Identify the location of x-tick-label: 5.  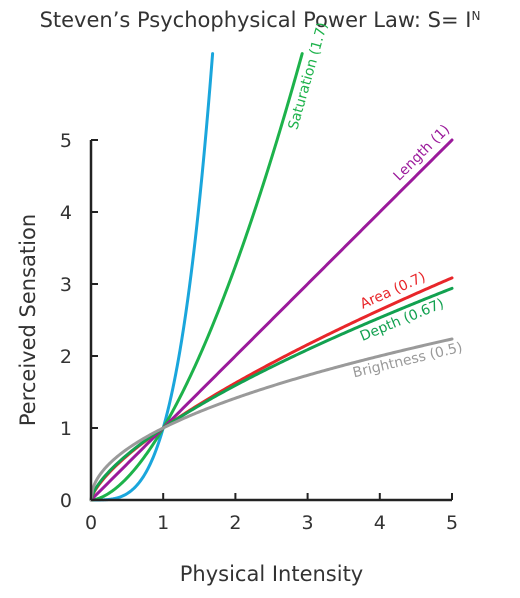
(452, 523).